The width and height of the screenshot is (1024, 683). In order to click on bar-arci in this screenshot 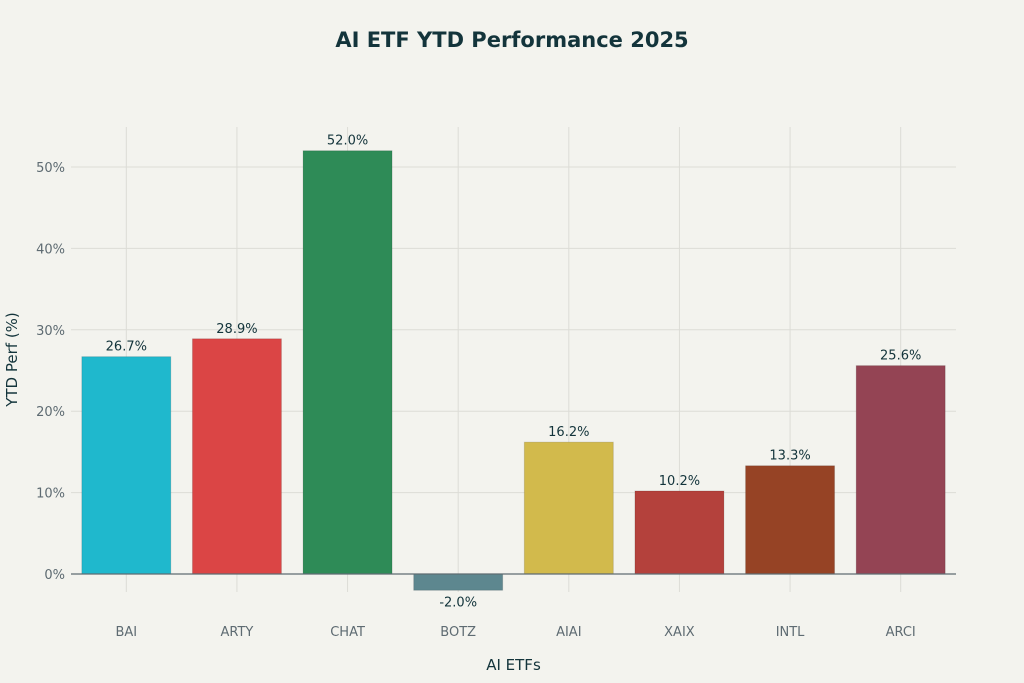, I will do `click(900, 470)`.